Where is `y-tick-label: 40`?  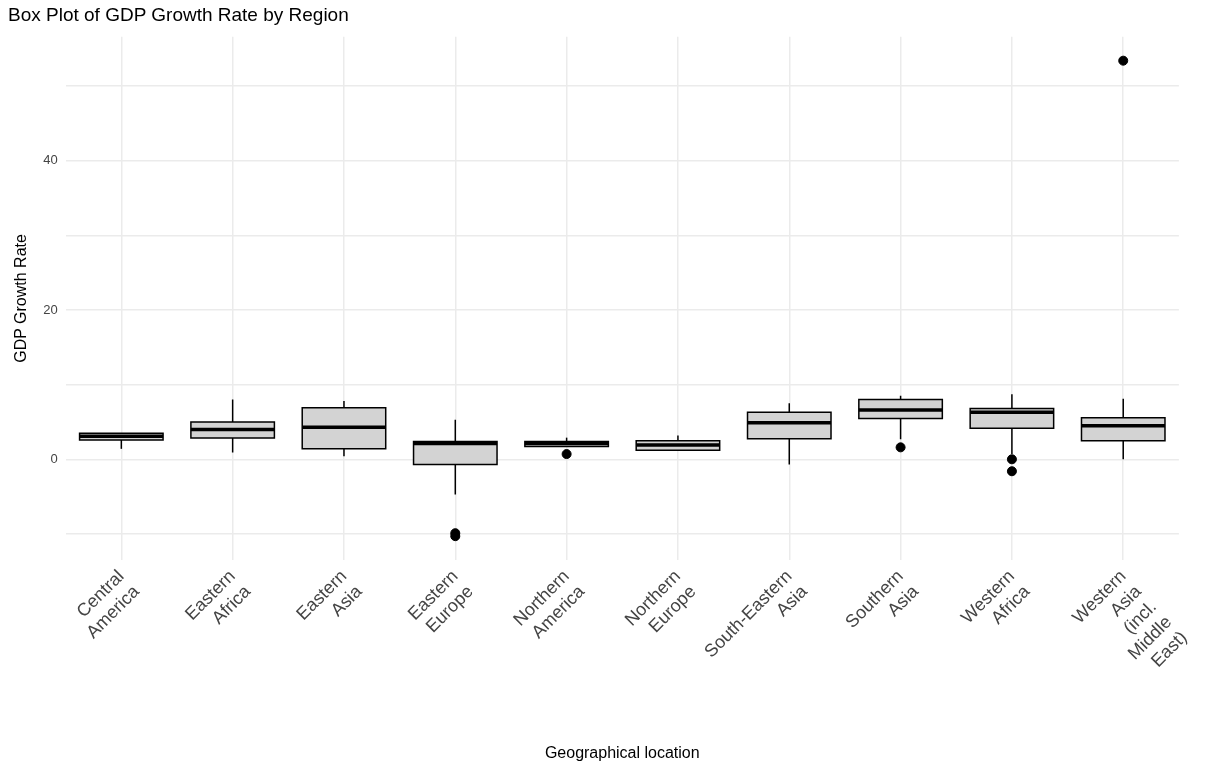
y-tick-label: 40 is located at coordinates (50, 160).